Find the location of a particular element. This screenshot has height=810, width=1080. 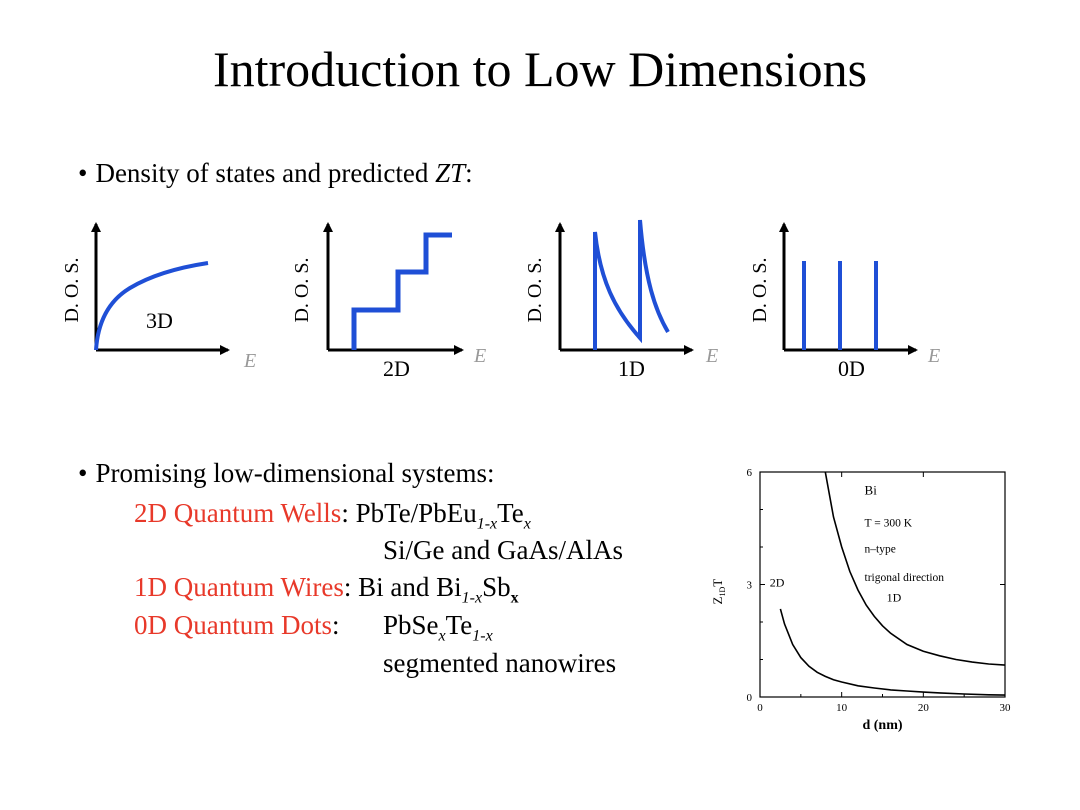

zt-plot-frame is located at coordinates (882, 584).